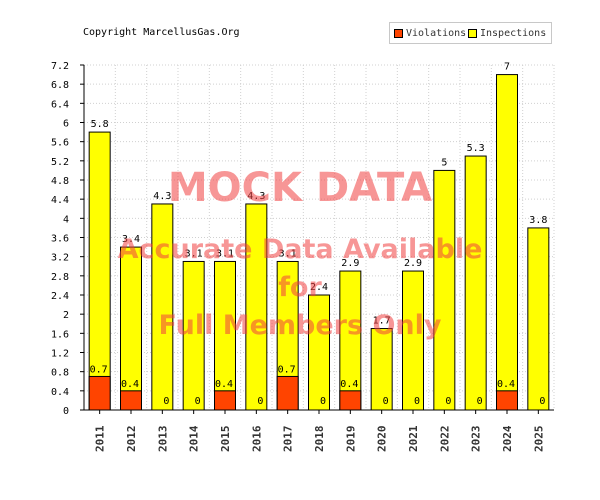  I want to click on legend-item-violations: Violations, so click(430, 33).